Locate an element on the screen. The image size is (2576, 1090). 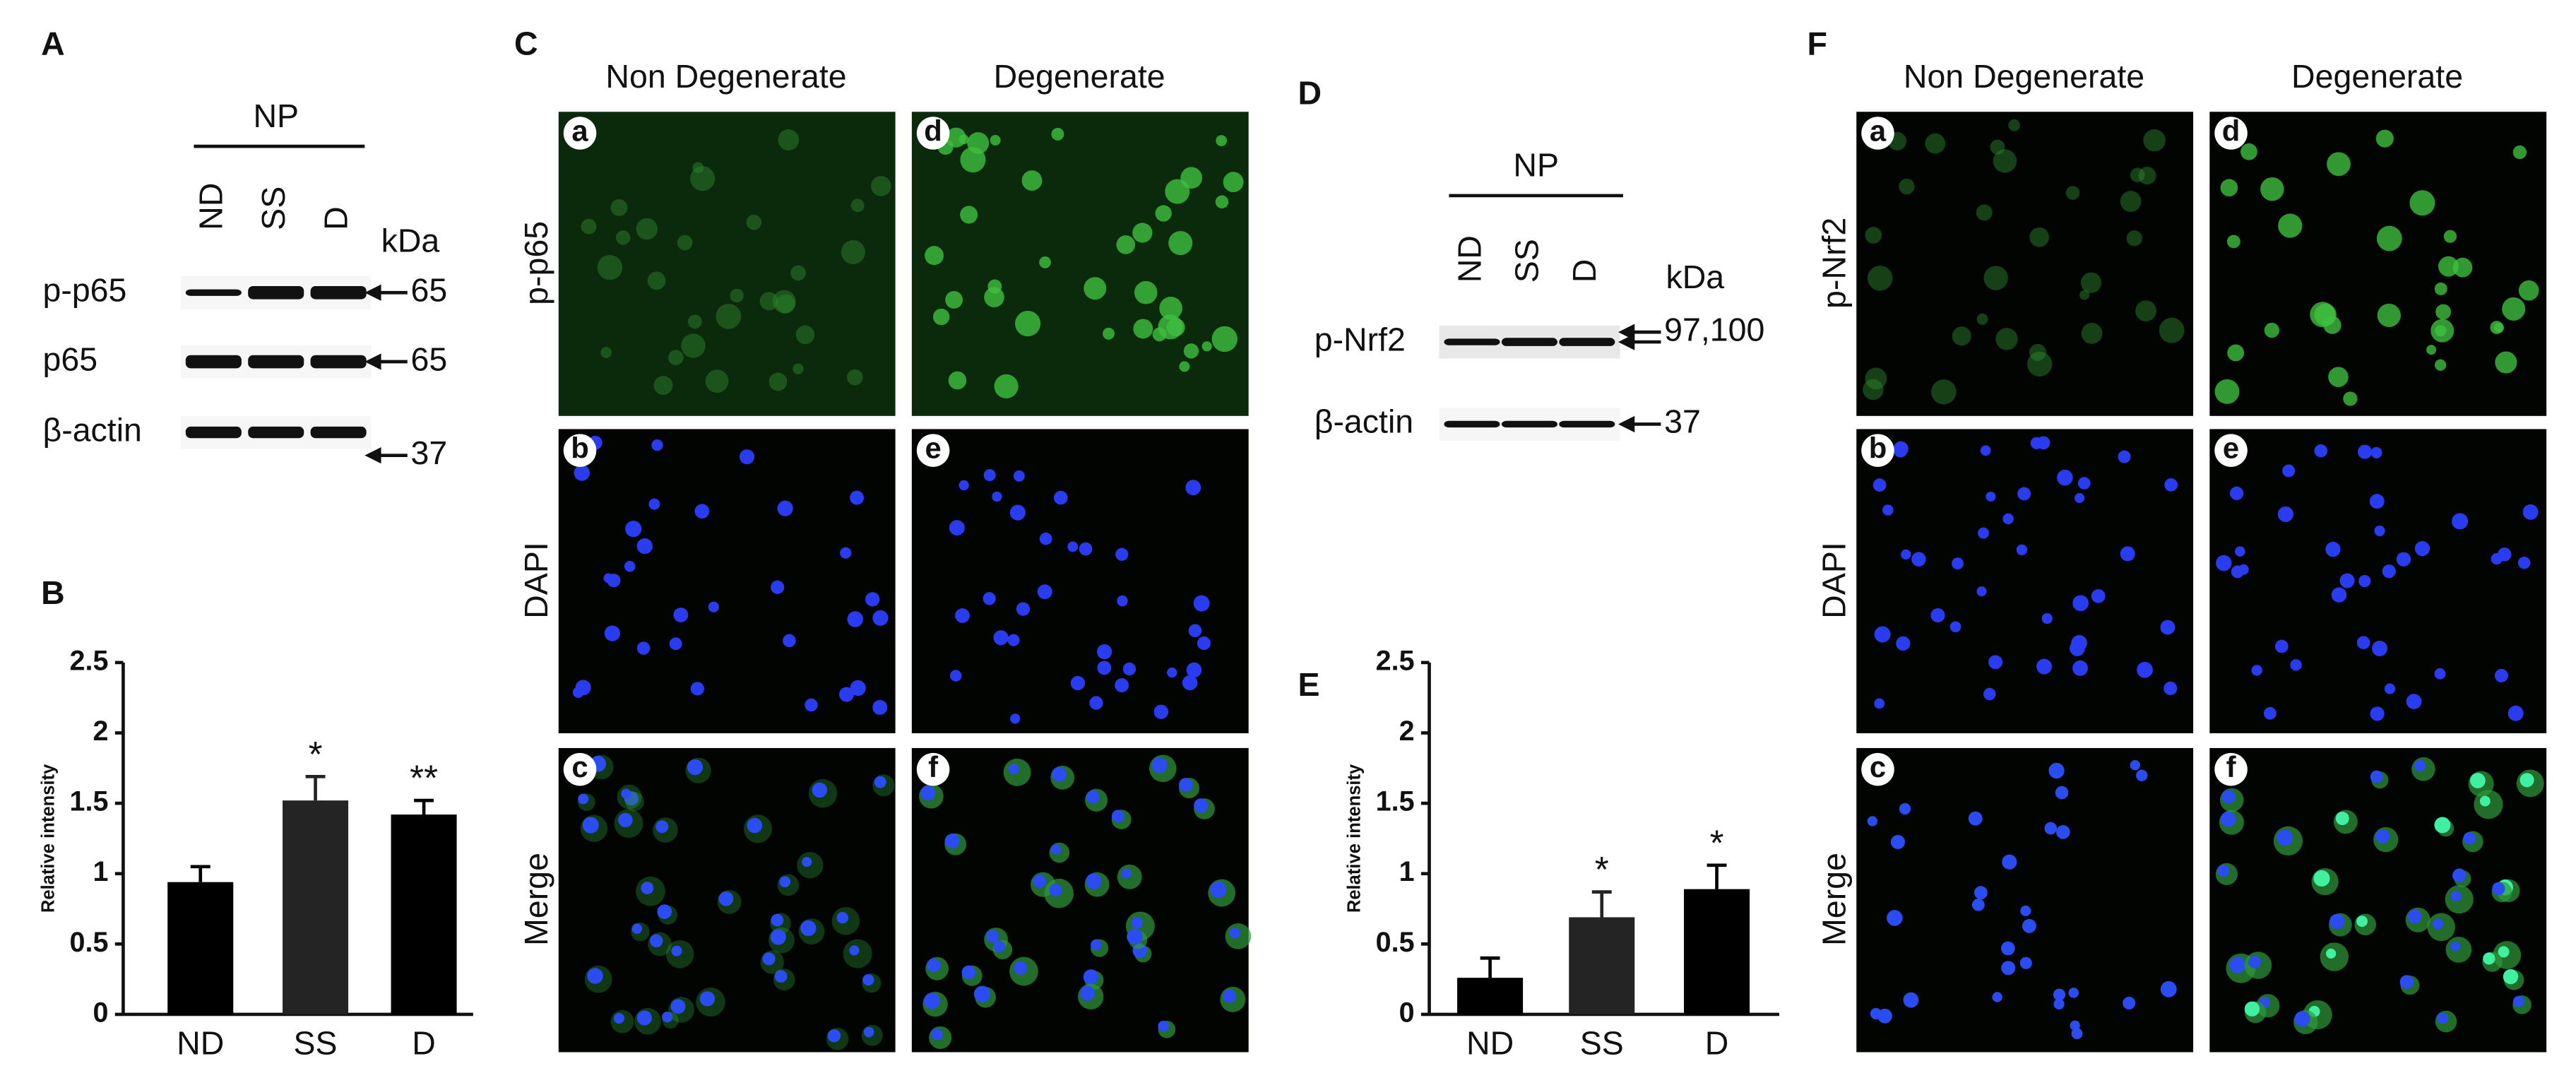
unit-label: kDa is located at coordinates (1695, 277).